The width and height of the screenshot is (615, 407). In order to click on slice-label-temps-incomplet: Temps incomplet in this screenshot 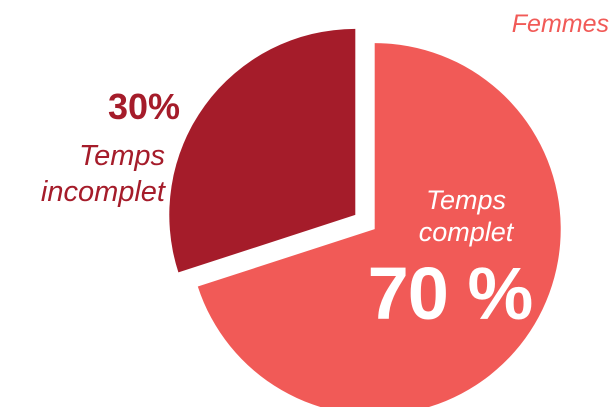, I will do `click(102, 174)`.